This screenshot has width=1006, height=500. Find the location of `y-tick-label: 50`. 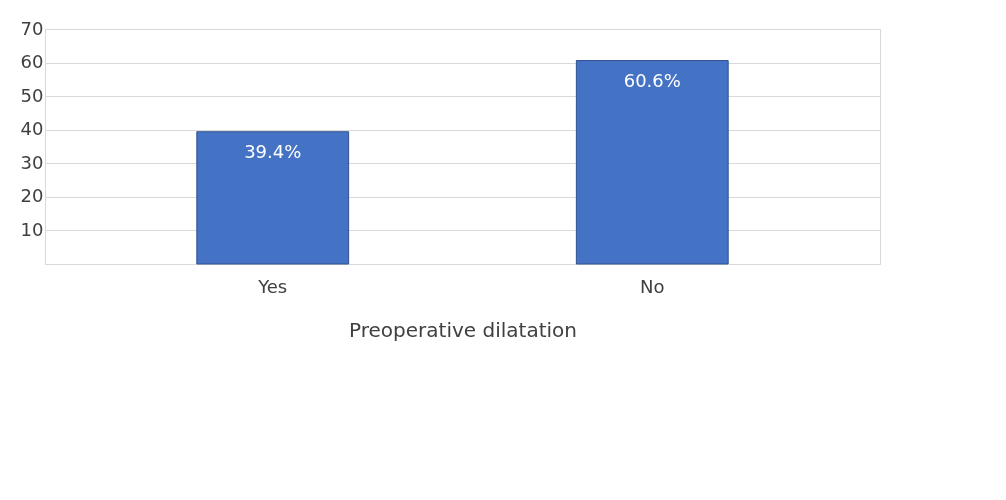

y-tick-label: 50 is located at coordinates (32, 95).